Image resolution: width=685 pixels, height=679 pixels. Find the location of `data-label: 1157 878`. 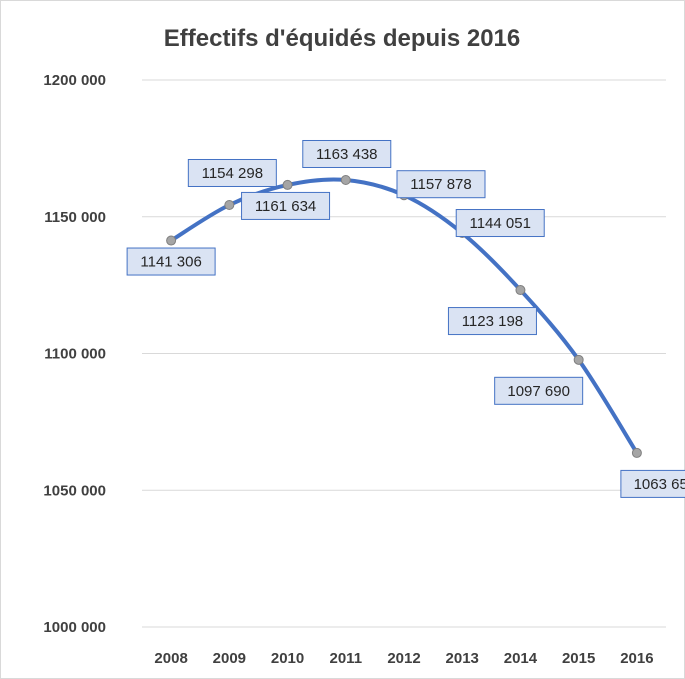

data-label: 1157 878 is located at coordinates (441, 184).